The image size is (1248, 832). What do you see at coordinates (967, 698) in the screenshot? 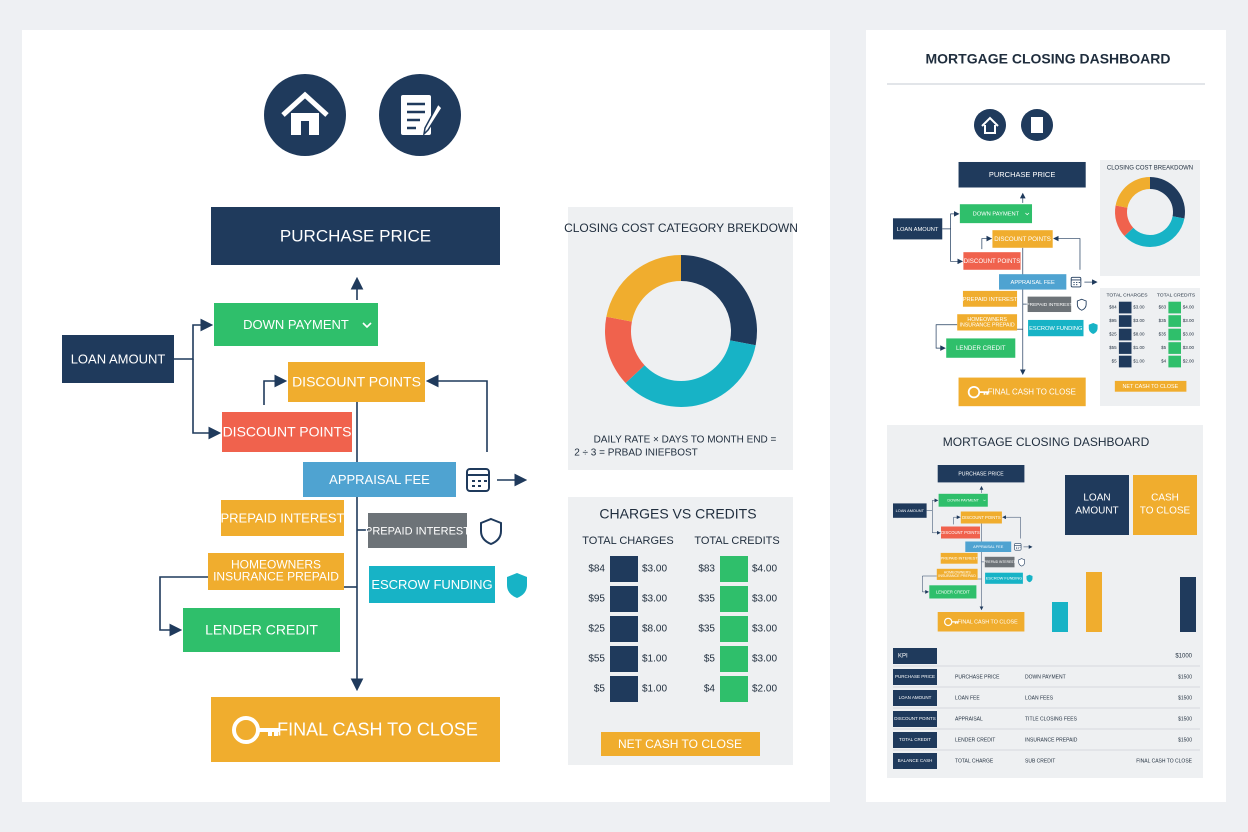
I see `table-cell: LOAN FEE` at bounding box center [967, 698].